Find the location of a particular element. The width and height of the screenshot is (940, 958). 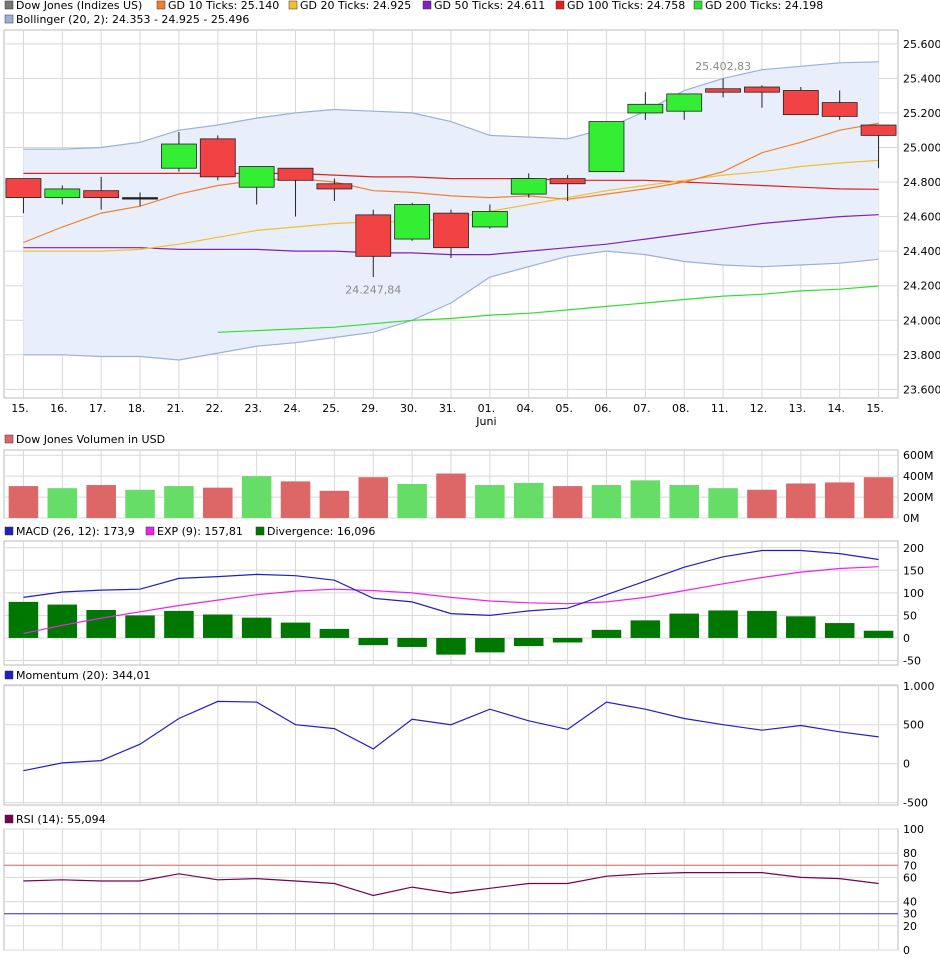

y-tick-label: 60 is located at coordinates (910, 877).